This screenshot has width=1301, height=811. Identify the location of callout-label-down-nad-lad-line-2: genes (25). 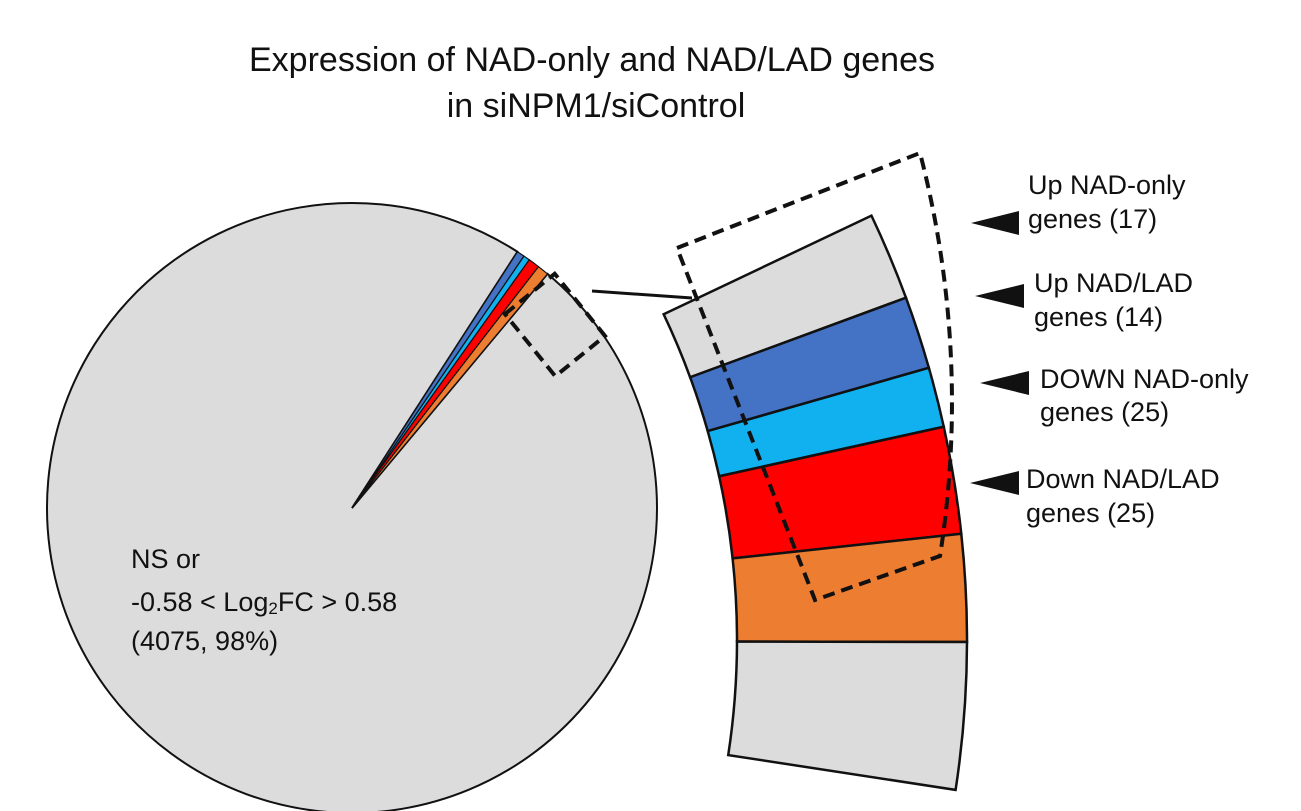
(1090, 513).